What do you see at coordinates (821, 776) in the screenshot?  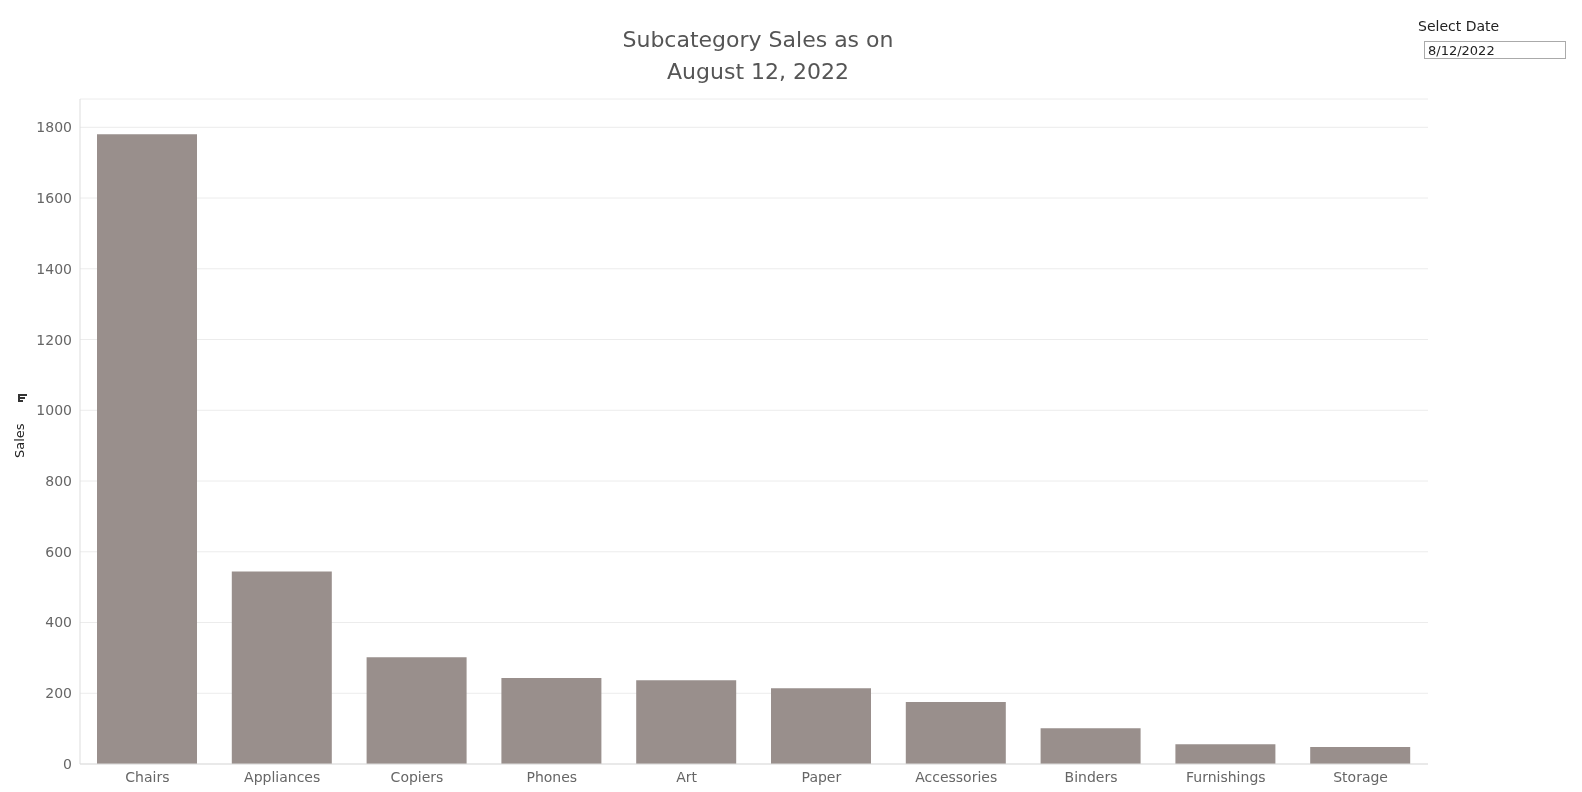 I see `x-tick-label: Paper` at bounding box center [821, 776].